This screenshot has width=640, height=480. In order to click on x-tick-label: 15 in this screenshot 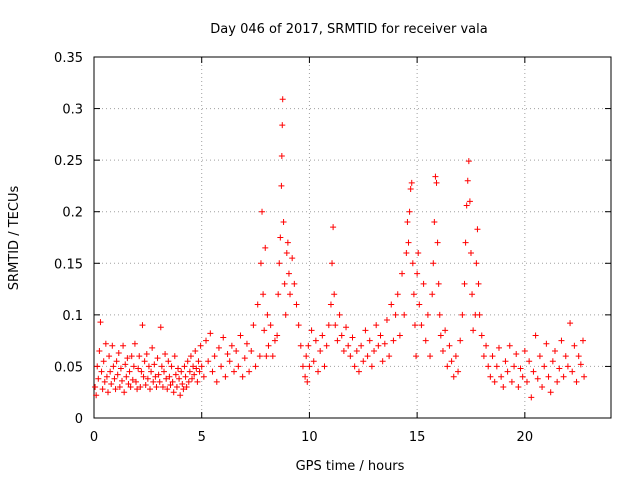, I will do `click(417, 437)`.